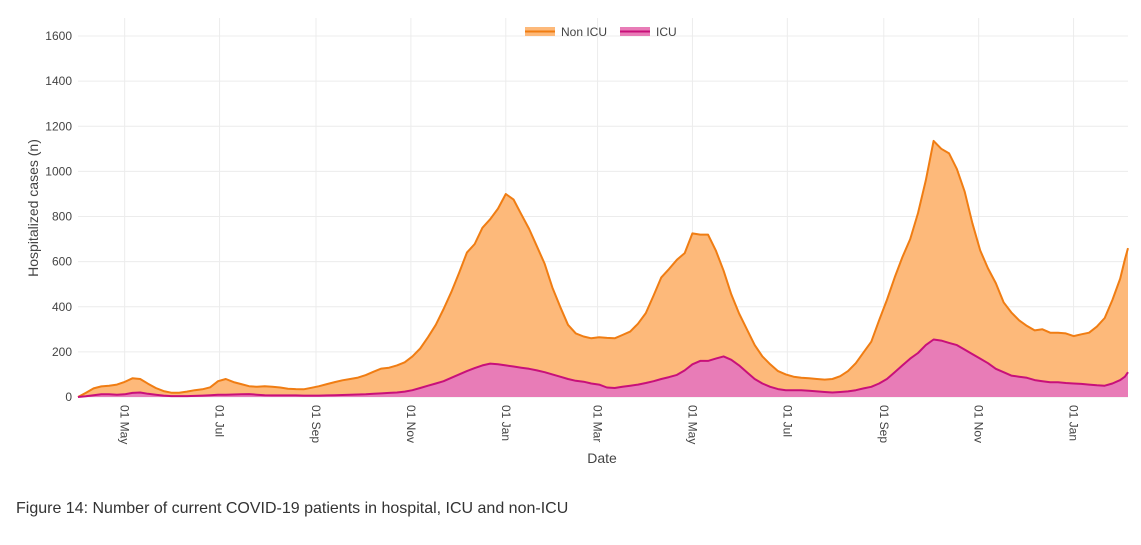 The height and width of the screenshot is (545, 1141). What do you see at coordinates (58, 126) in the screenshot?
I see `y-tick-label: 1200` at bounding box center [58, 126].